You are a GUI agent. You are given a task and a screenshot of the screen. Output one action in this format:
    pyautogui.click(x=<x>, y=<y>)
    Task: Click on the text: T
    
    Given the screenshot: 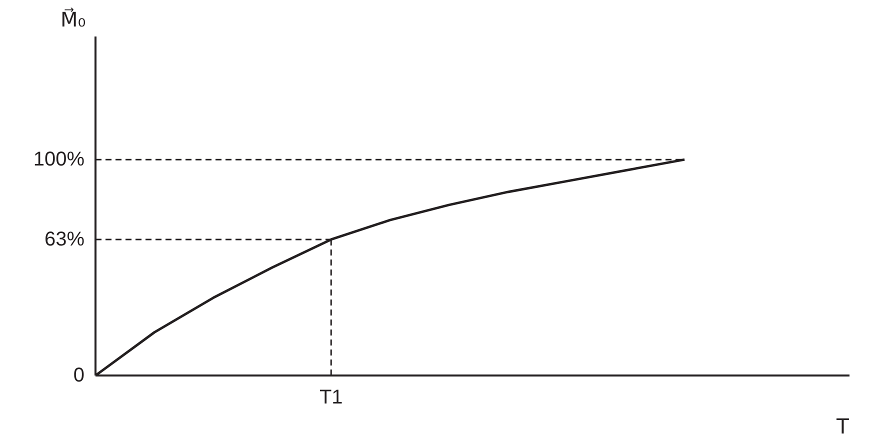 What is the action you would take?
    pyautogui.click(x=843, y=426)
    